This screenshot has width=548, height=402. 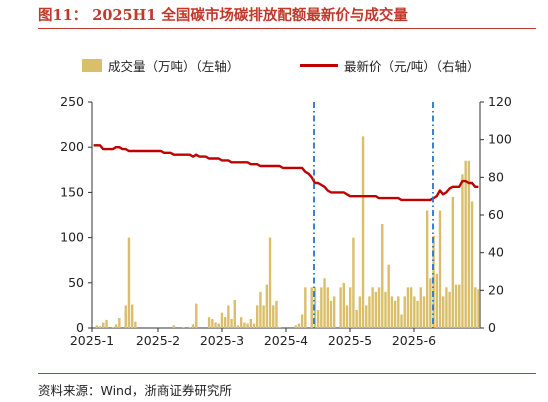 I want to click on price-line, so click(x=286, y=173).